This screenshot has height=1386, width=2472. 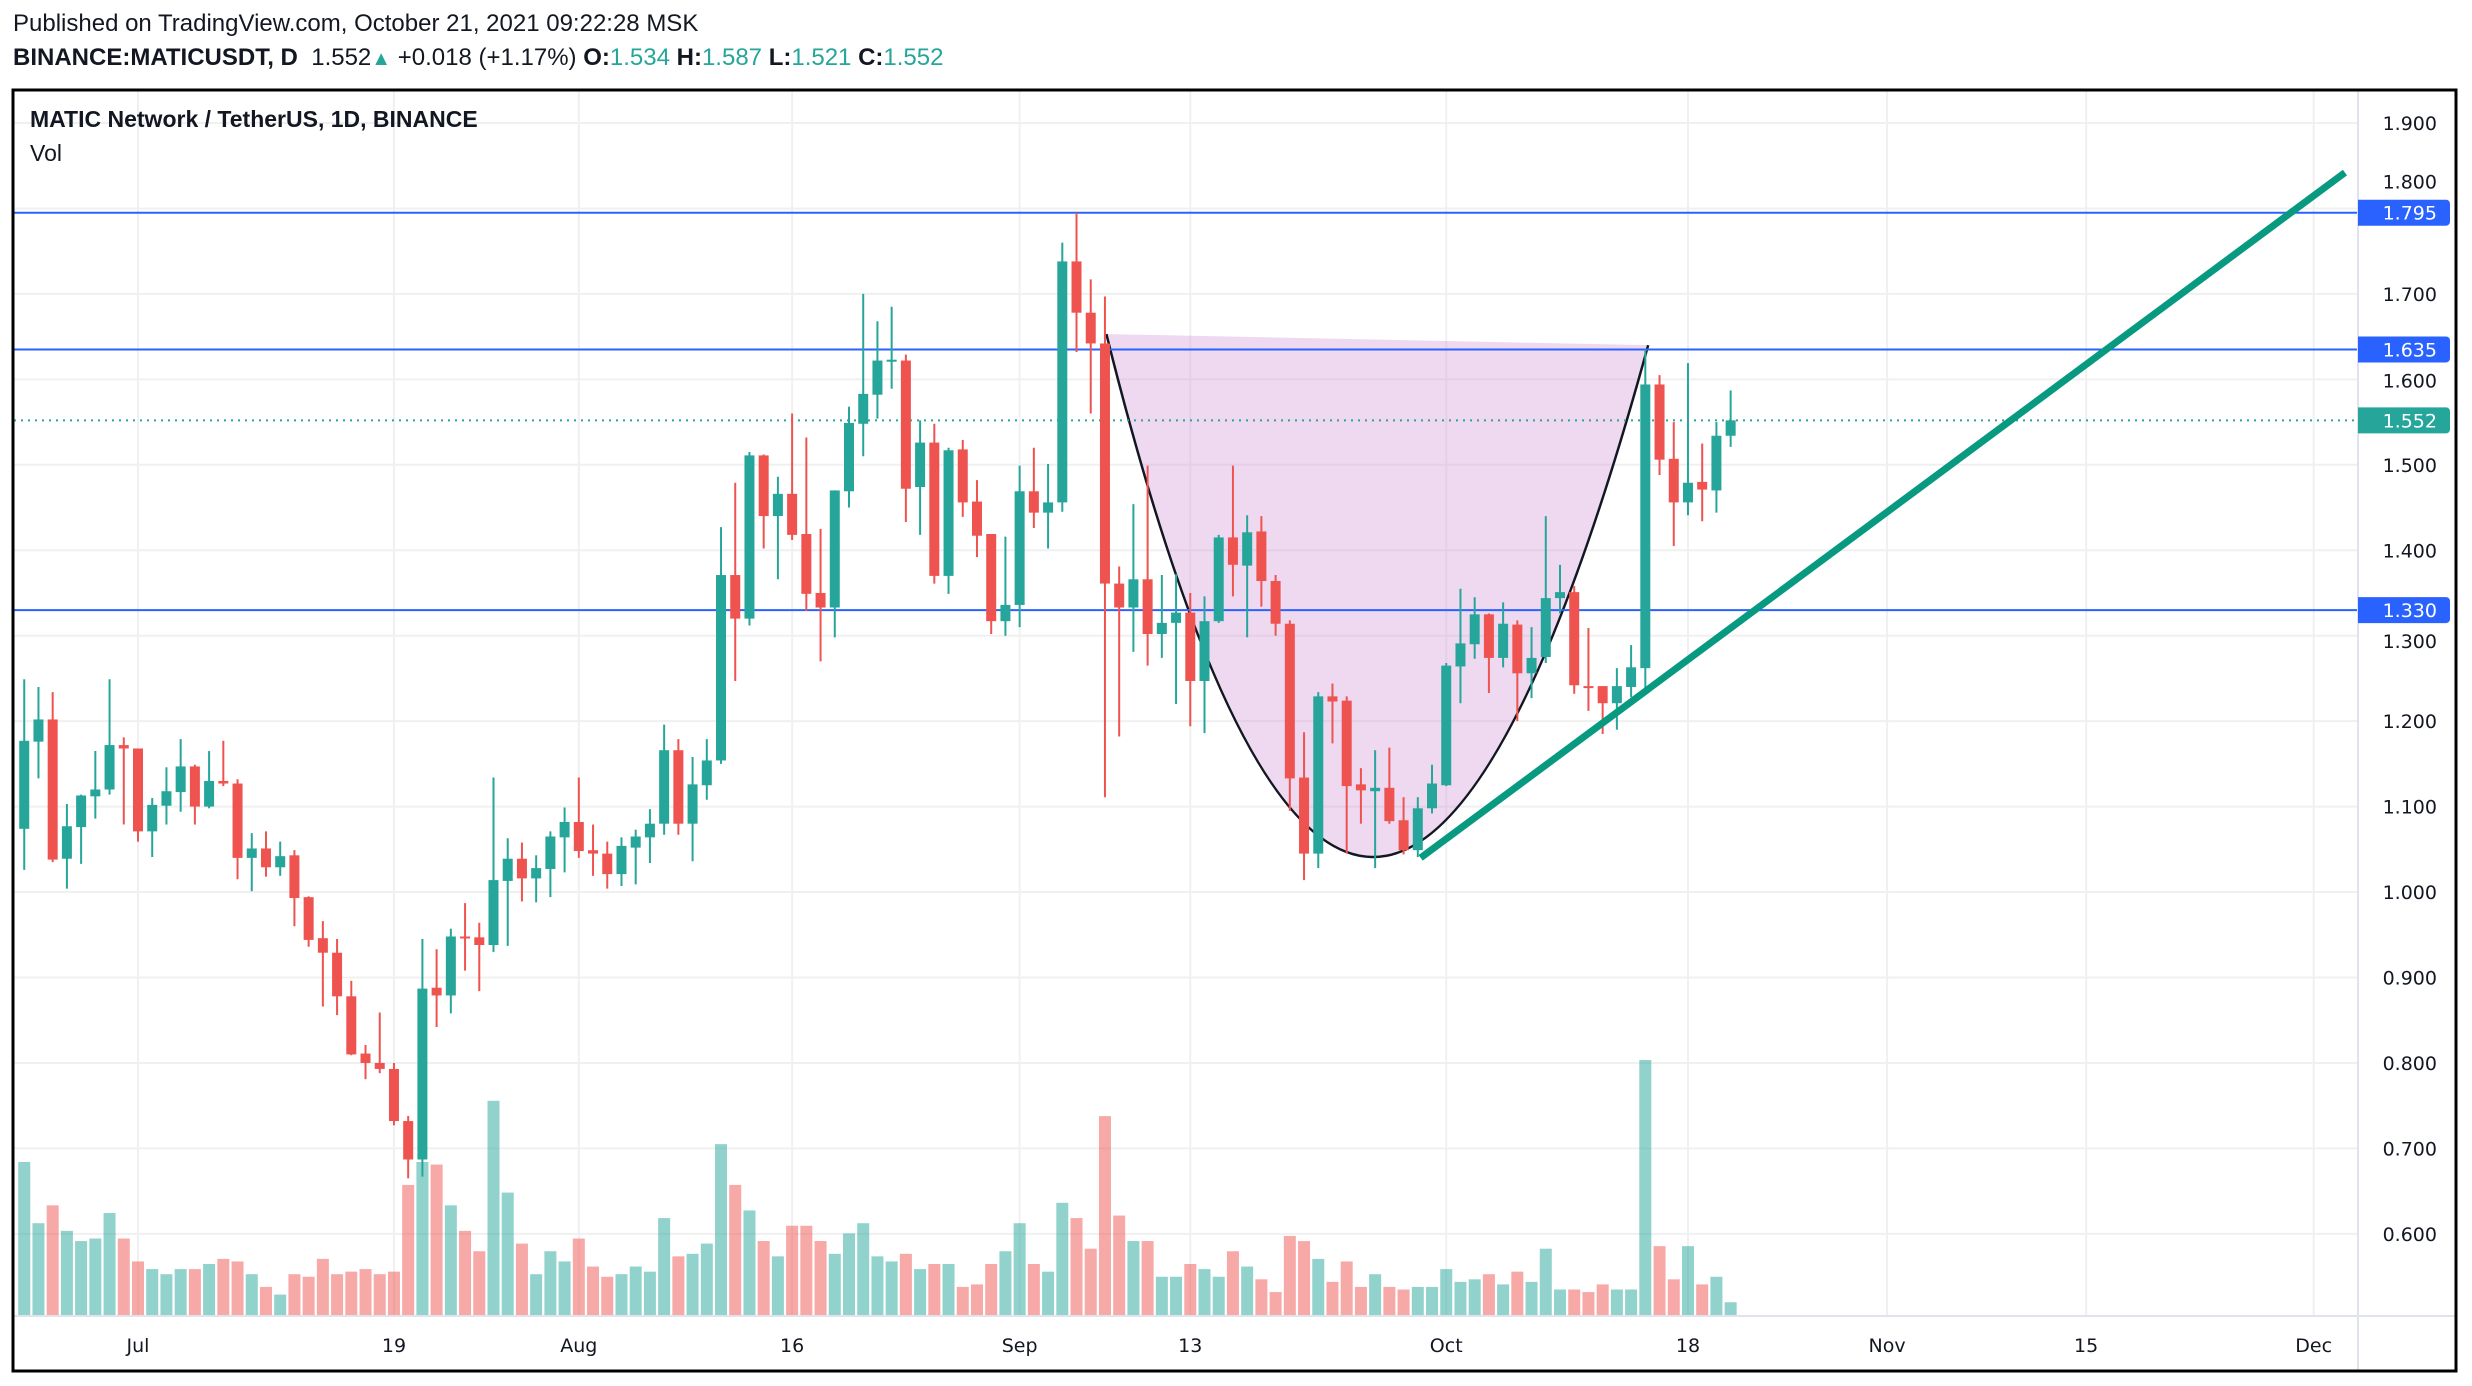 I want to click on level-price-tag, so click(x=2404, y=212).